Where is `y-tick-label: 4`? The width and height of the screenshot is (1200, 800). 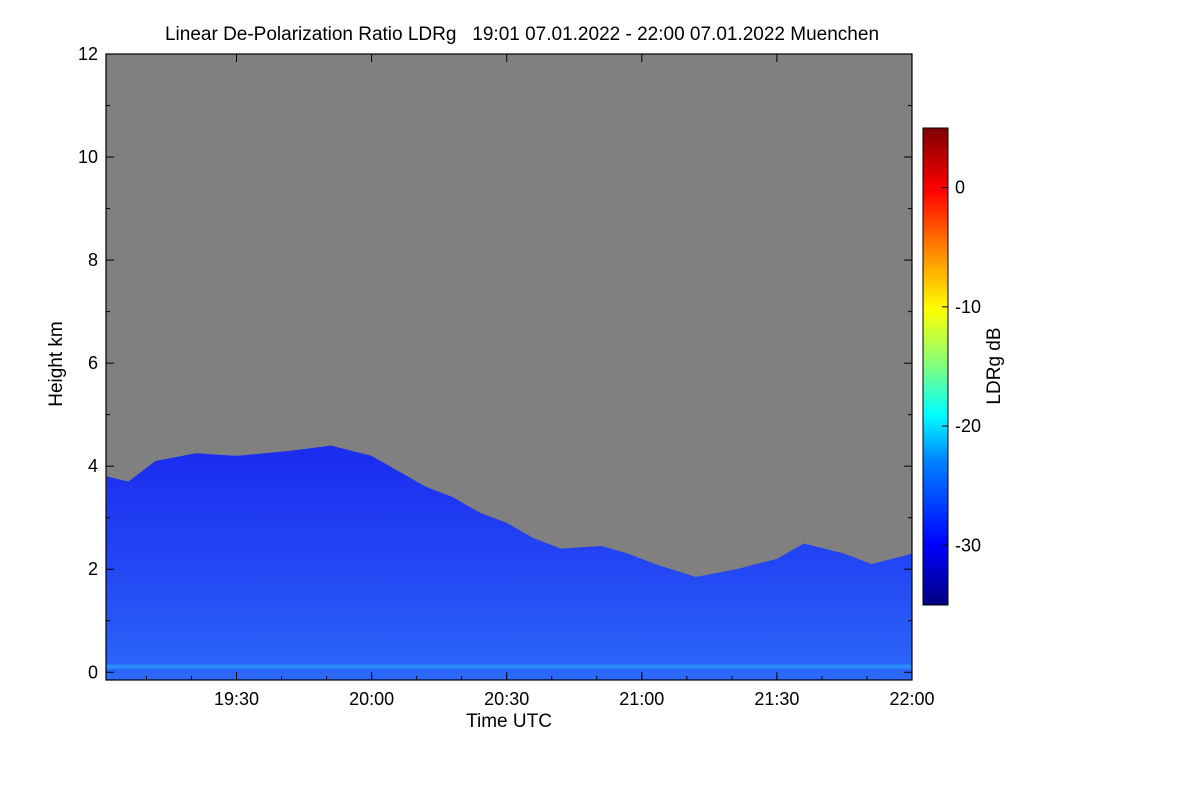 y-tick-label: 4 is located at coordinates (93, 466).